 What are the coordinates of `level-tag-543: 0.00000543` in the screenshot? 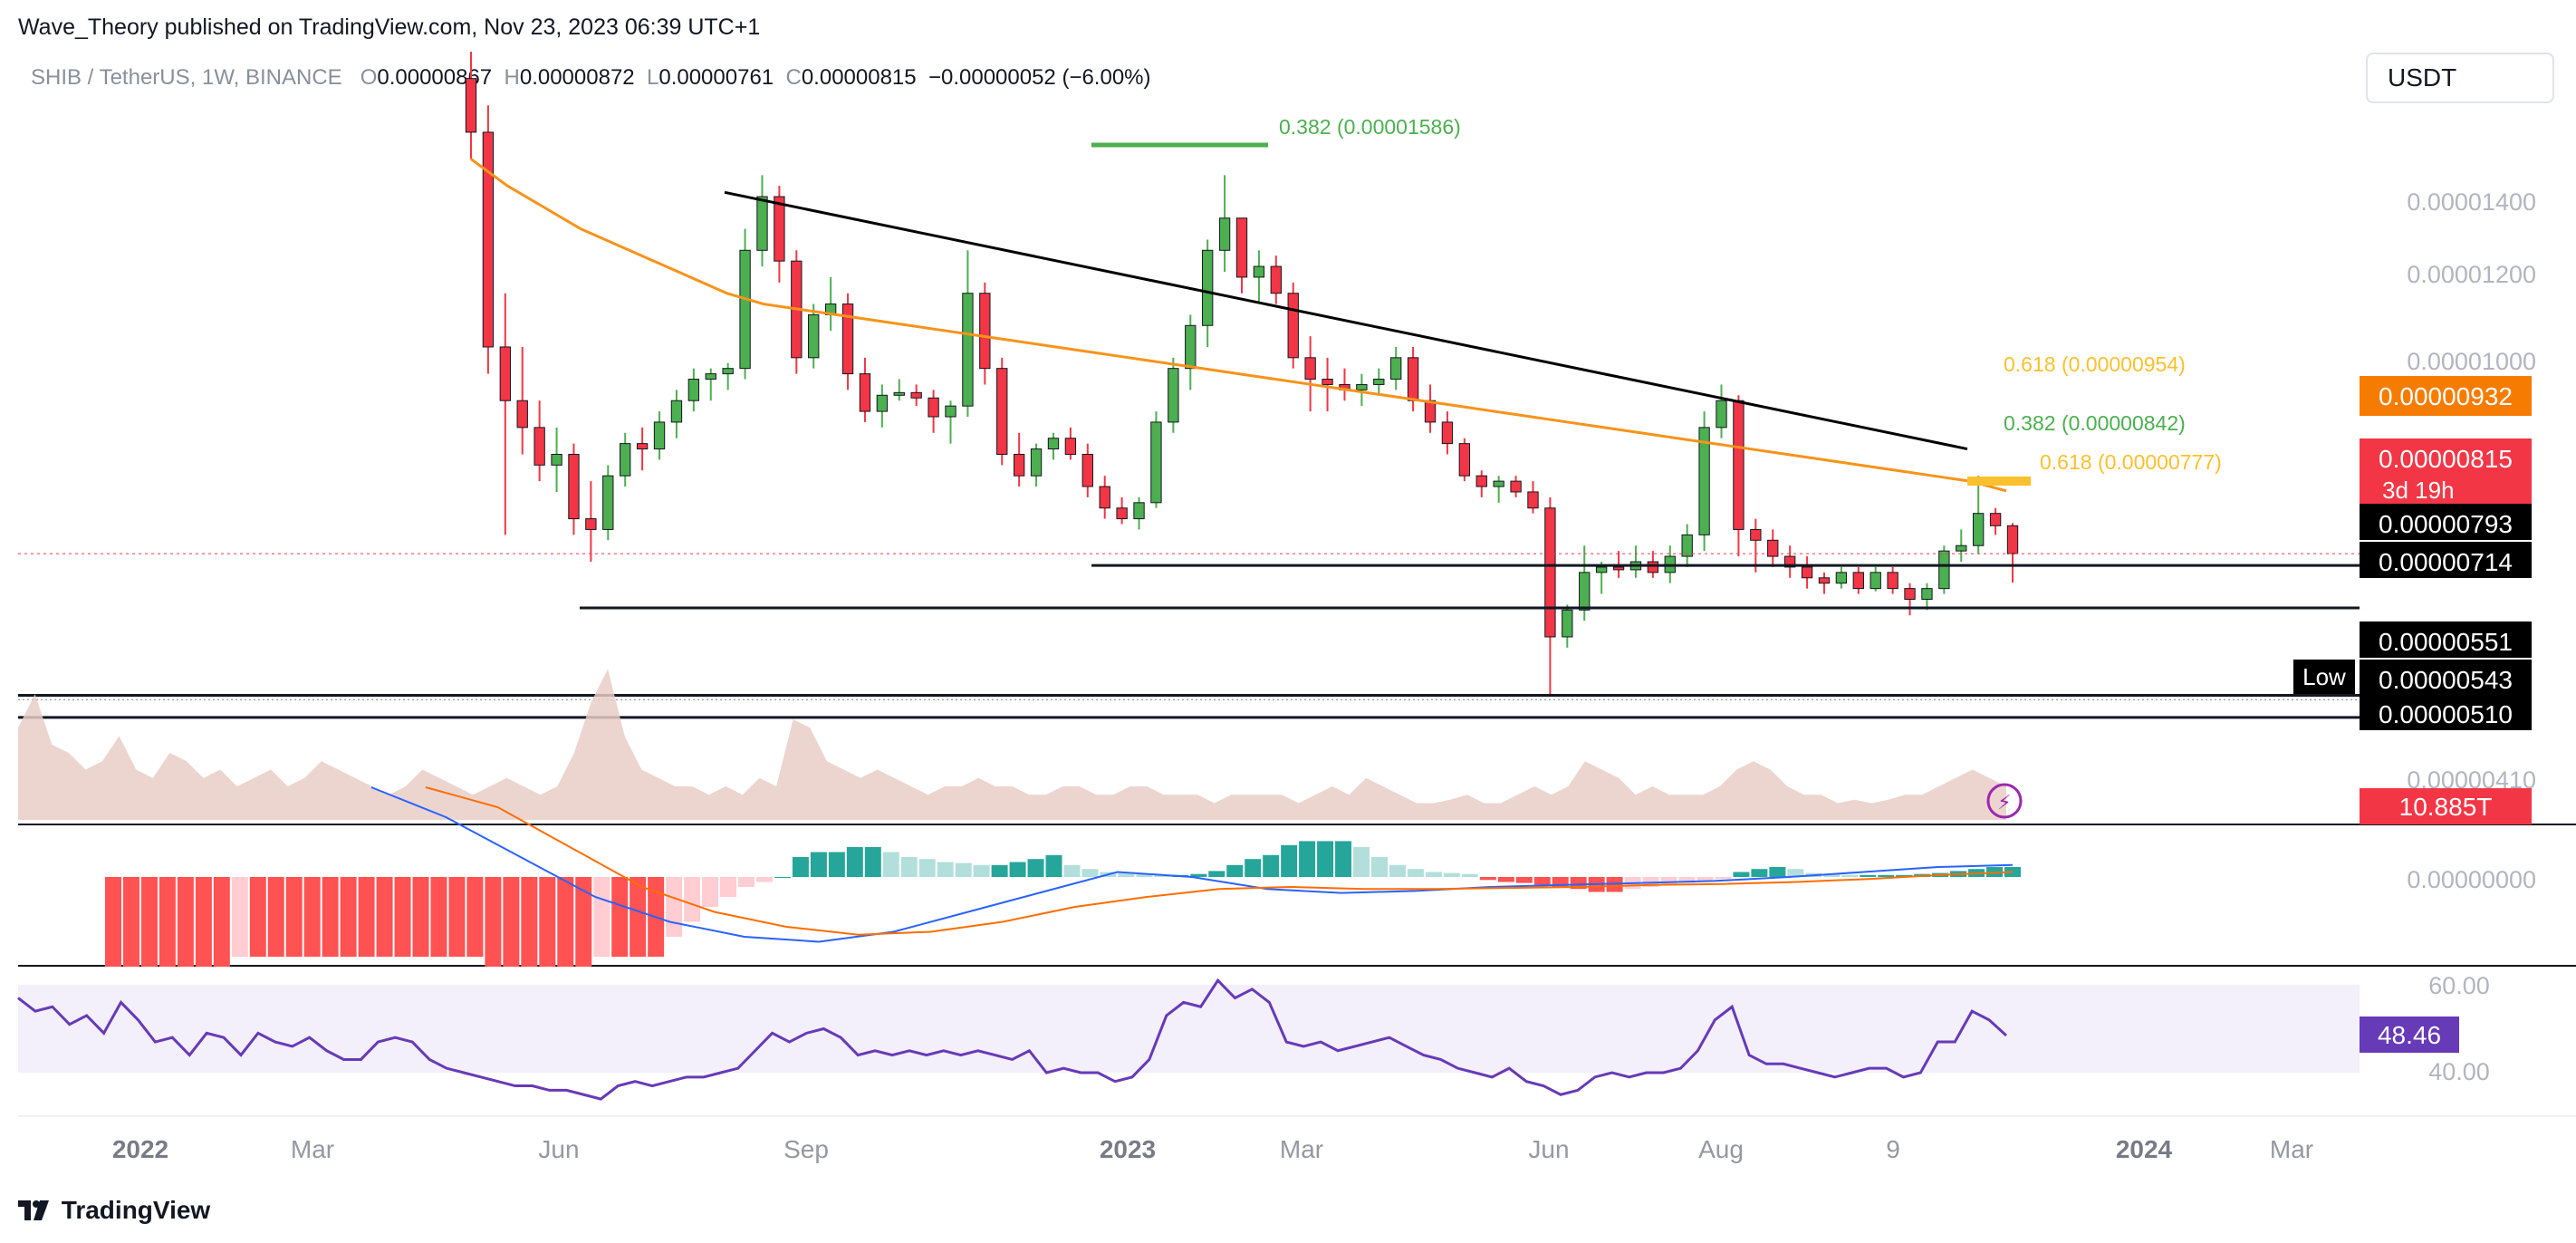 It's located at (2446, 680).